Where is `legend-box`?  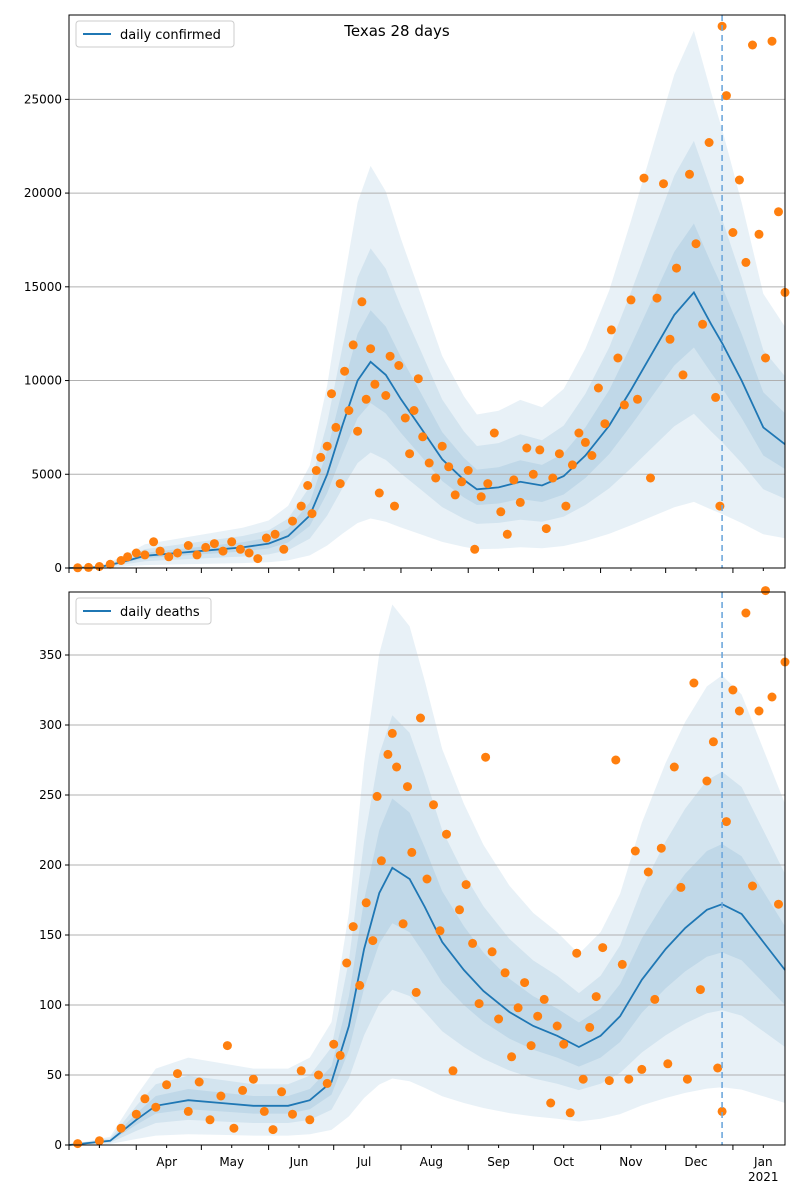
legend-box is located at coordinates (143, 611).